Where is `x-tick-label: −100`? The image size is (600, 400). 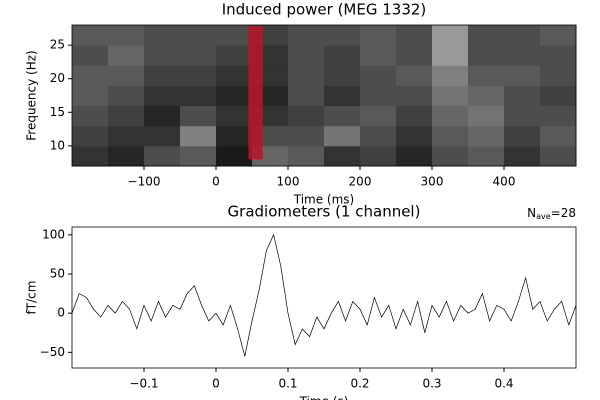 x-tick-label: −100 is located at coordinates (144, 182).